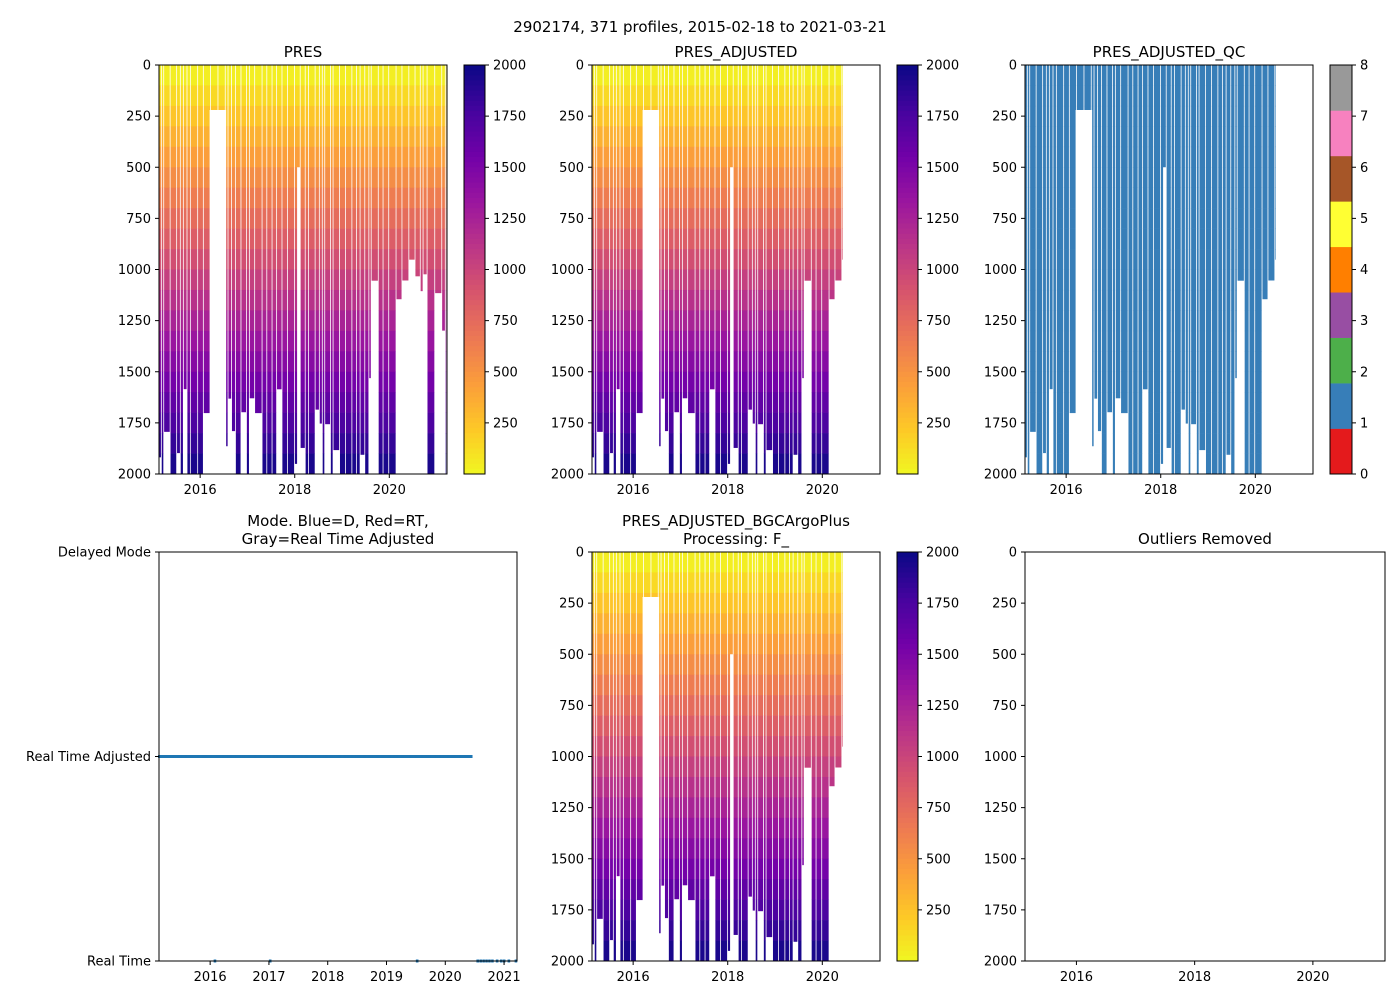 Image resolution: width=1400 pixels, height=1000 pixels. What do you see at coordinates (633, 977) in the screenshot?
I see `x-tick-label: 2016` at bounding box center [633, 977].